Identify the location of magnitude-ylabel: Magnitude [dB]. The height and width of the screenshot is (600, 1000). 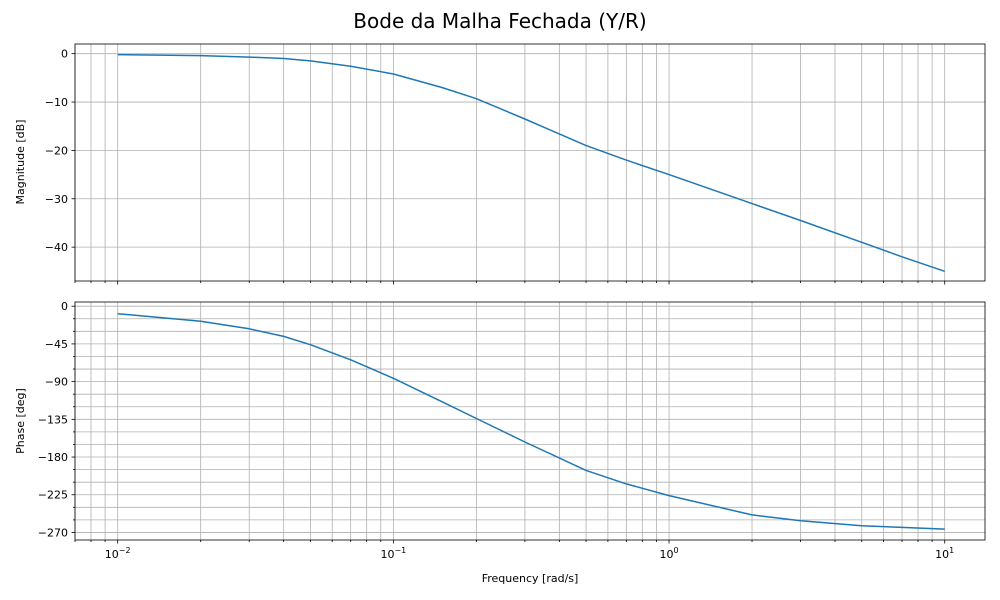
(20, 162).